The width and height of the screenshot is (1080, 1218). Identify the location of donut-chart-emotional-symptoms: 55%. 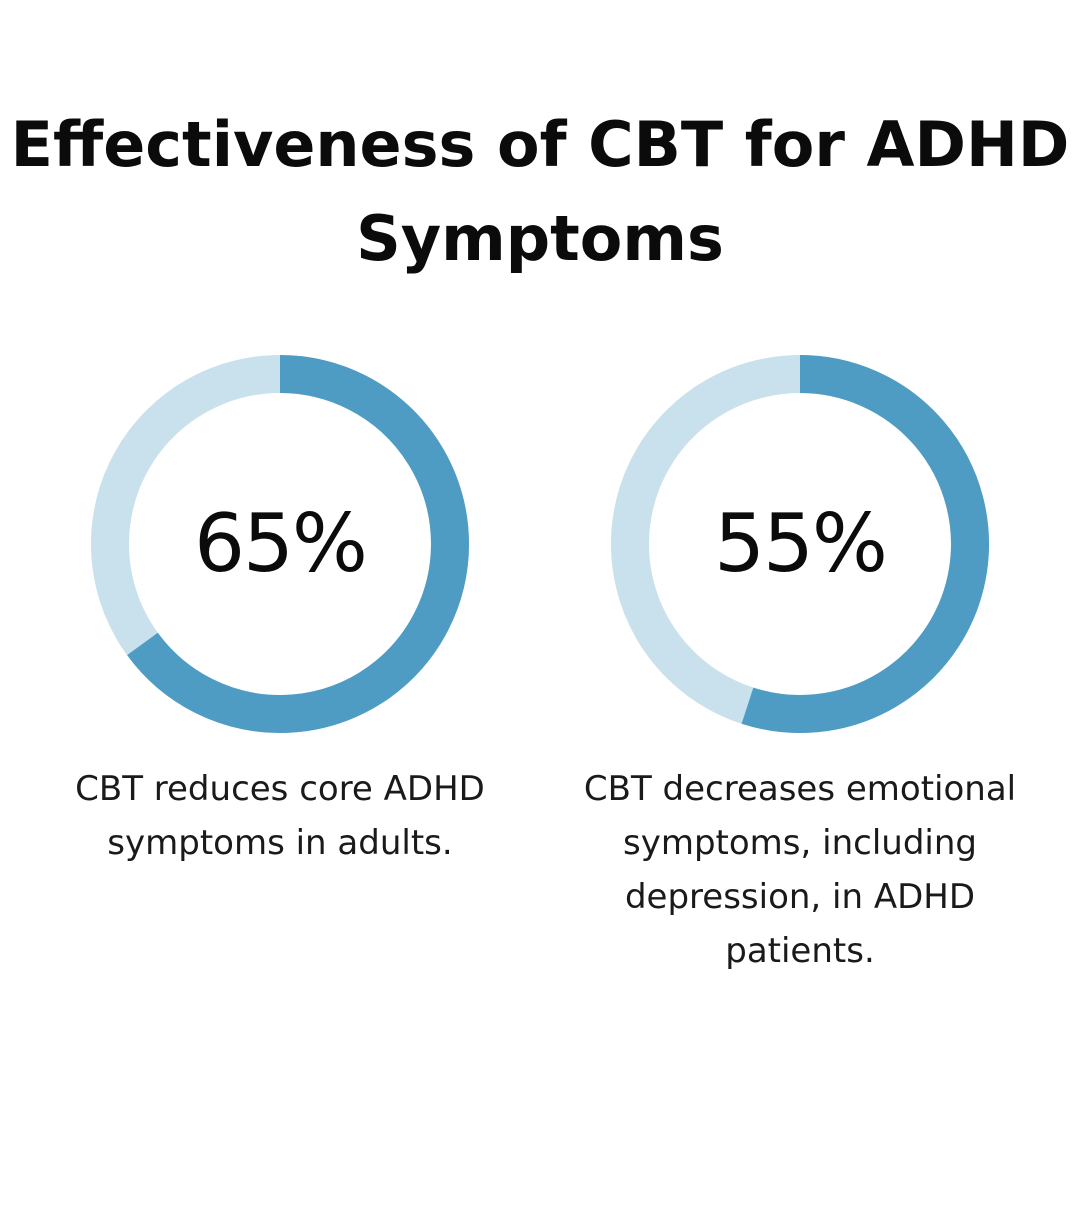
(800, 544).